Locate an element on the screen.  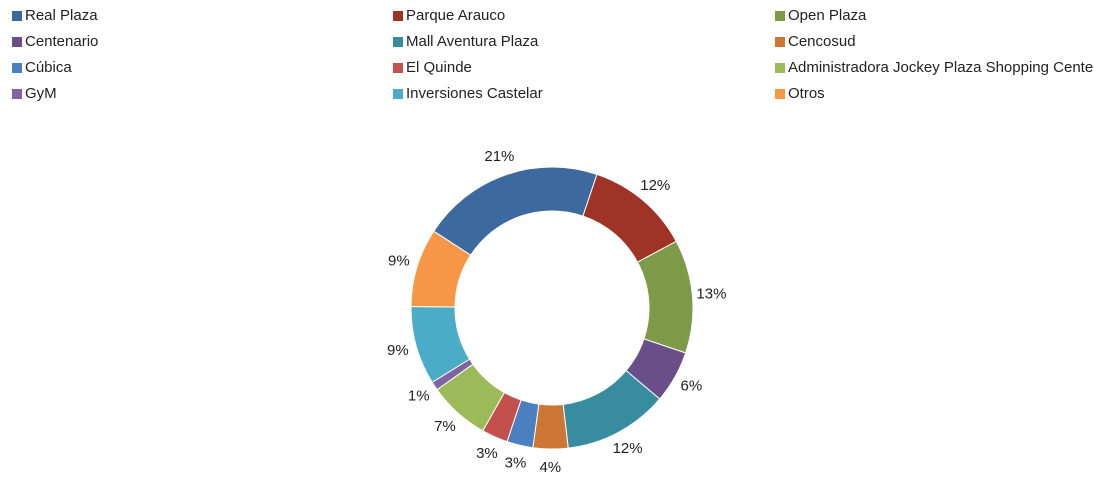
legend-label: Inversiones Castelar is located at coordinates (474, 93).